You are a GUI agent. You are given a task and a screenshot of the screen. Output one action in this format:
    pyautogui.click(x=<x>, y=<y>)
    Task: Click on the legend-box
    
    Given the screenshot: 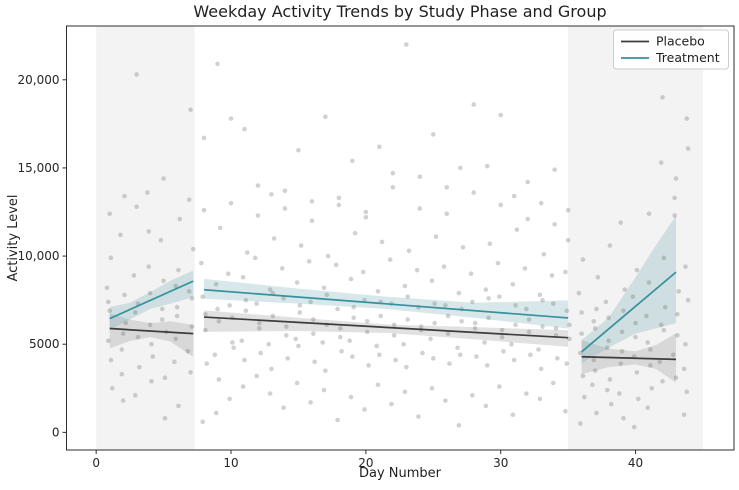 What is the action you would take?
    pyautogui.click(x=671, y=49)
    